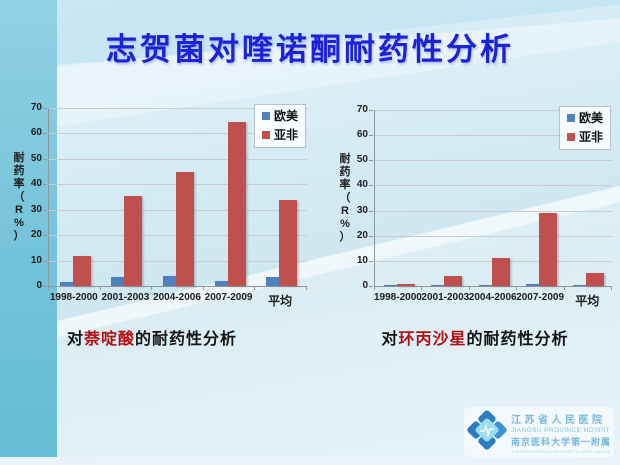 The image size is (620, 465). What do you see at coordinates (560, 441) in the screenshot?
I see `hospital-affiliation-cn: 南京医科大学第一附属医院` at bounding box center [560, 441].